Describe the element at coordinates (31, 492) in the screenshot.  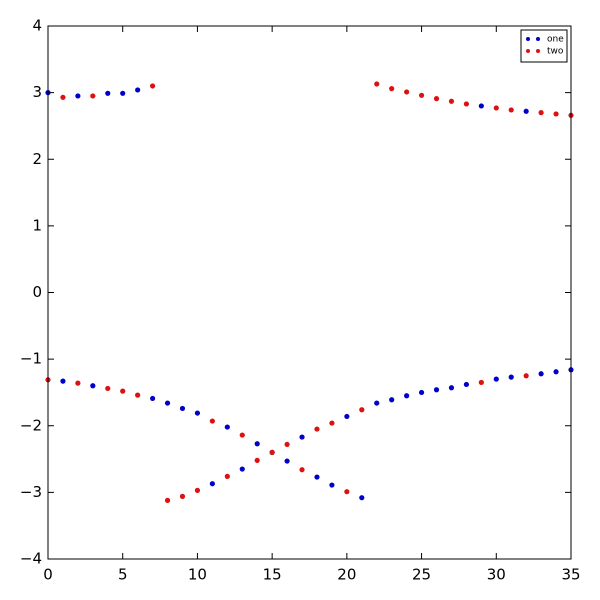
I see `y-tick-label: −3` at that location.